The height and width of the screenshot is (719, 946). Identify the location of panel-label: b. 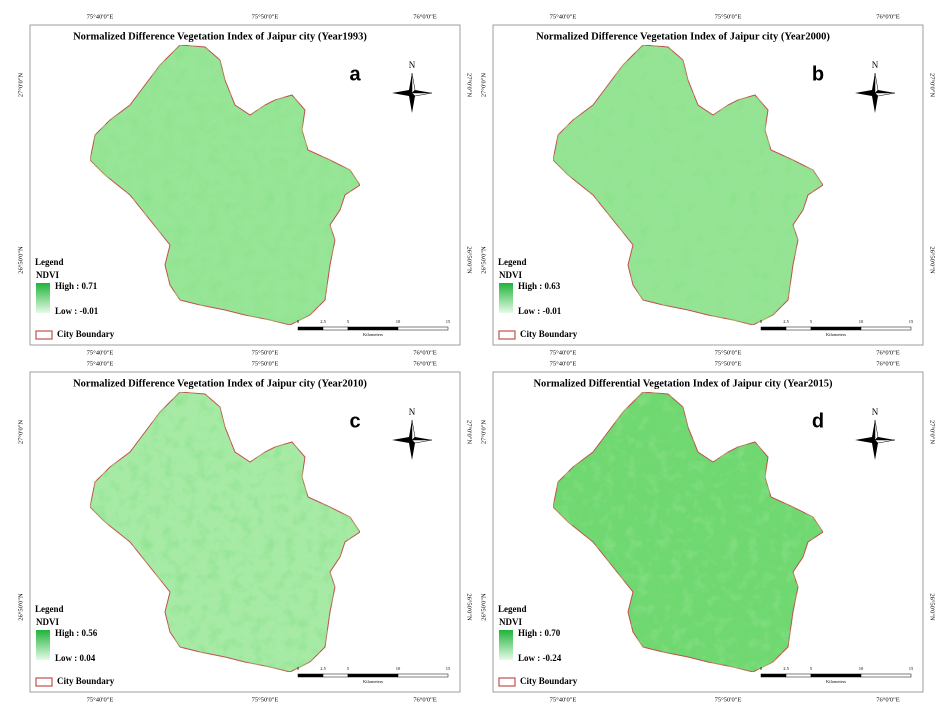
(818, 74).